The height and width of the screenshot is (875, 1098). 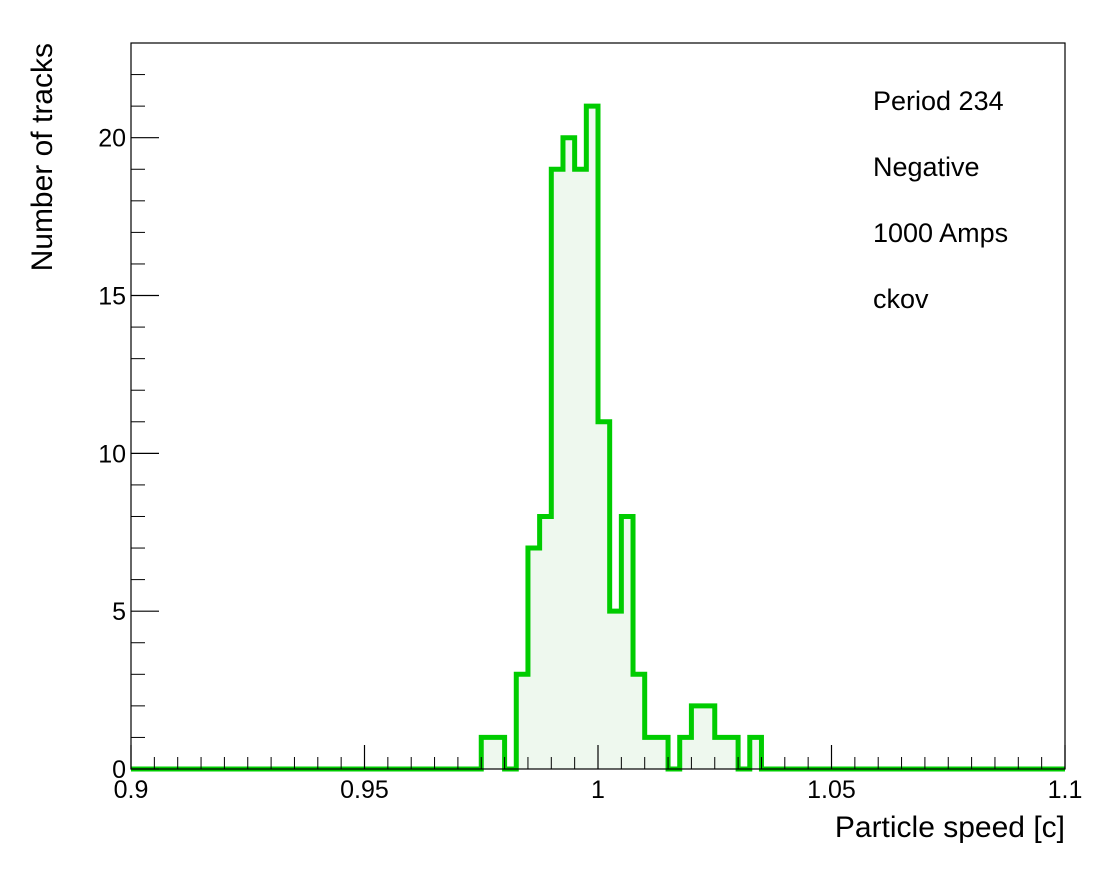 I want to click on annotation-box: Period 234 Negative 1000 Amps ckov, so click(x=940, y=200).